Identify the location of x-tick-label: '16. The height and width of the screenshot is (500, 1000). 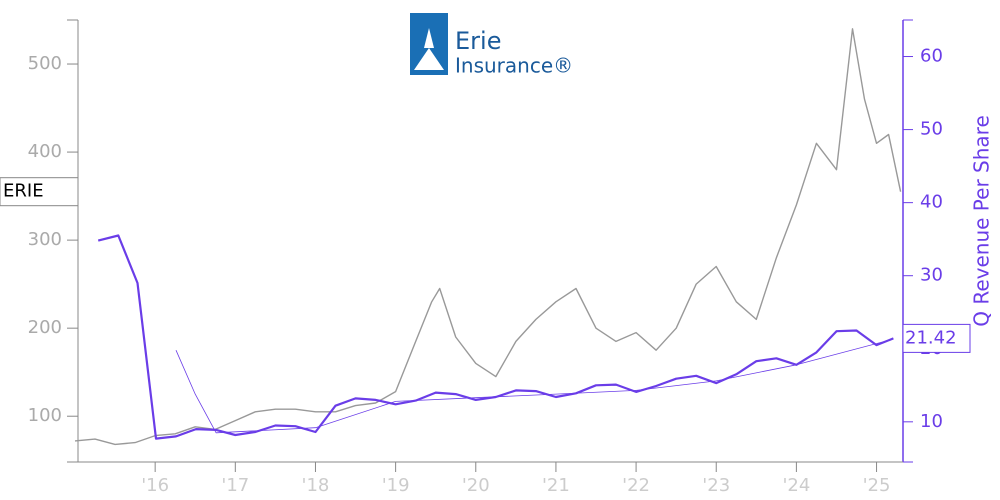
(155, 485).